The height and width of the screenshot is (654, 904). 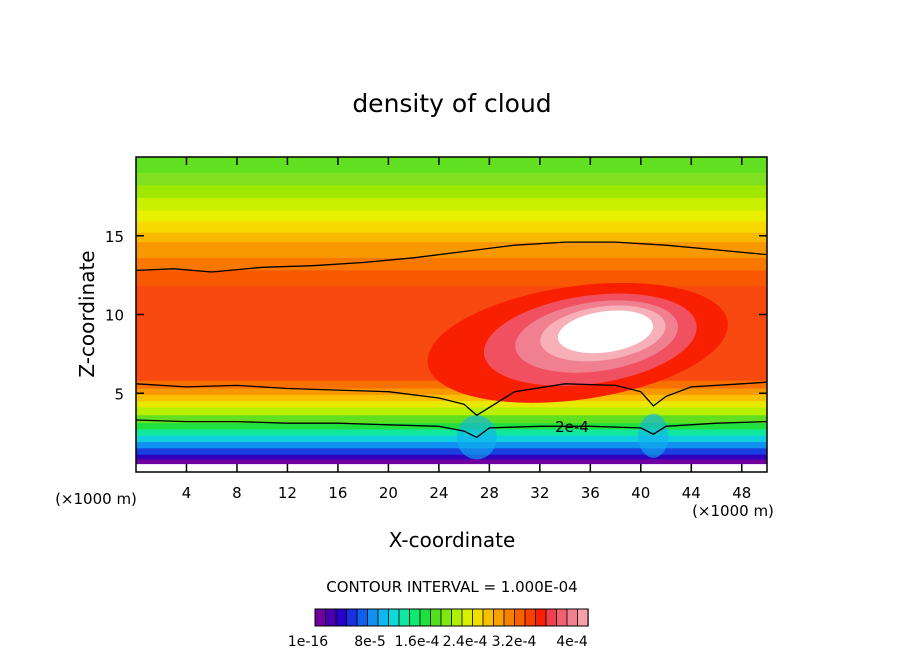 I want to click on x-axis-label: X-coordinate, so click(x=452, y=540).